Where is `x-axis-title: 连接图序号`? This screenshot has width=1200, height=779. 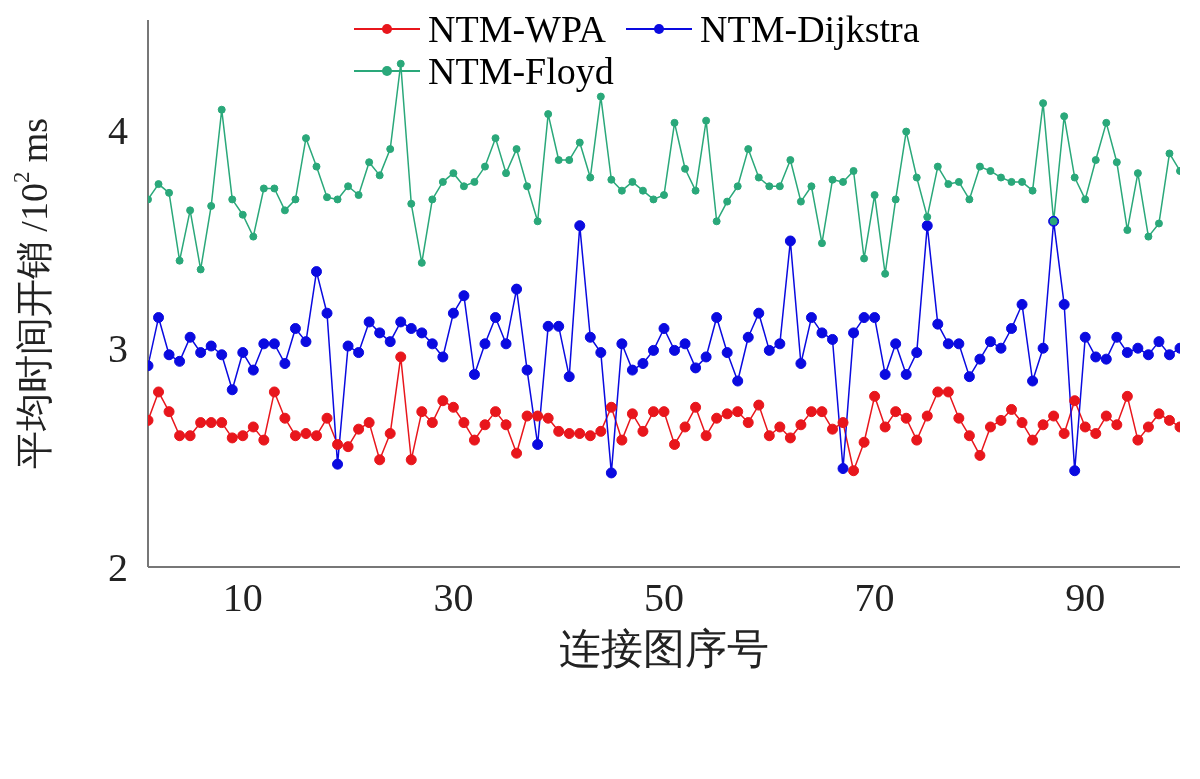 x-axis-title: 连接图序号 is located at coordinates (664, 649).